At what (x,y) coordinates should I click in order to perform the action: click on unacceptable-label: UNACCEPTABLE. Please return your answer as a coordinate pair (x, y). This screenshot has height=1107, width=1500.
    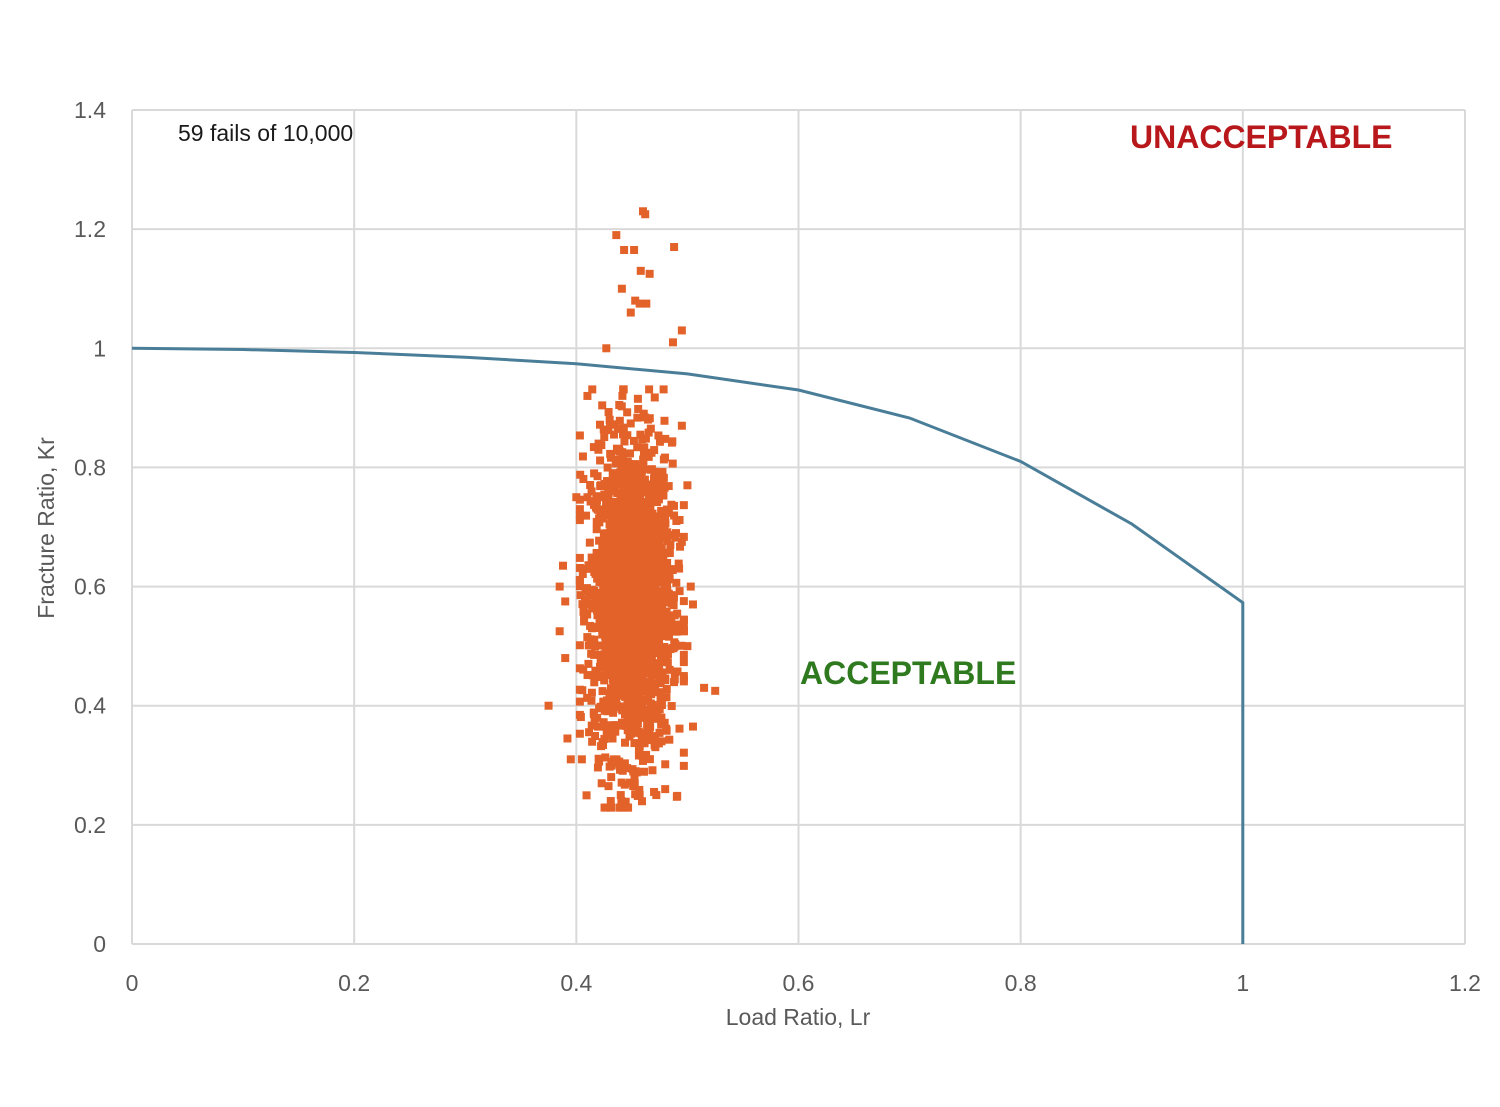
    Looking at the image, I should click on (1261, 137).